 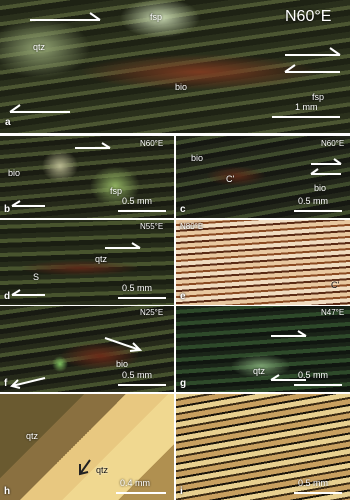 I want to click on panel-letter: i, so click(x=181, y=491).